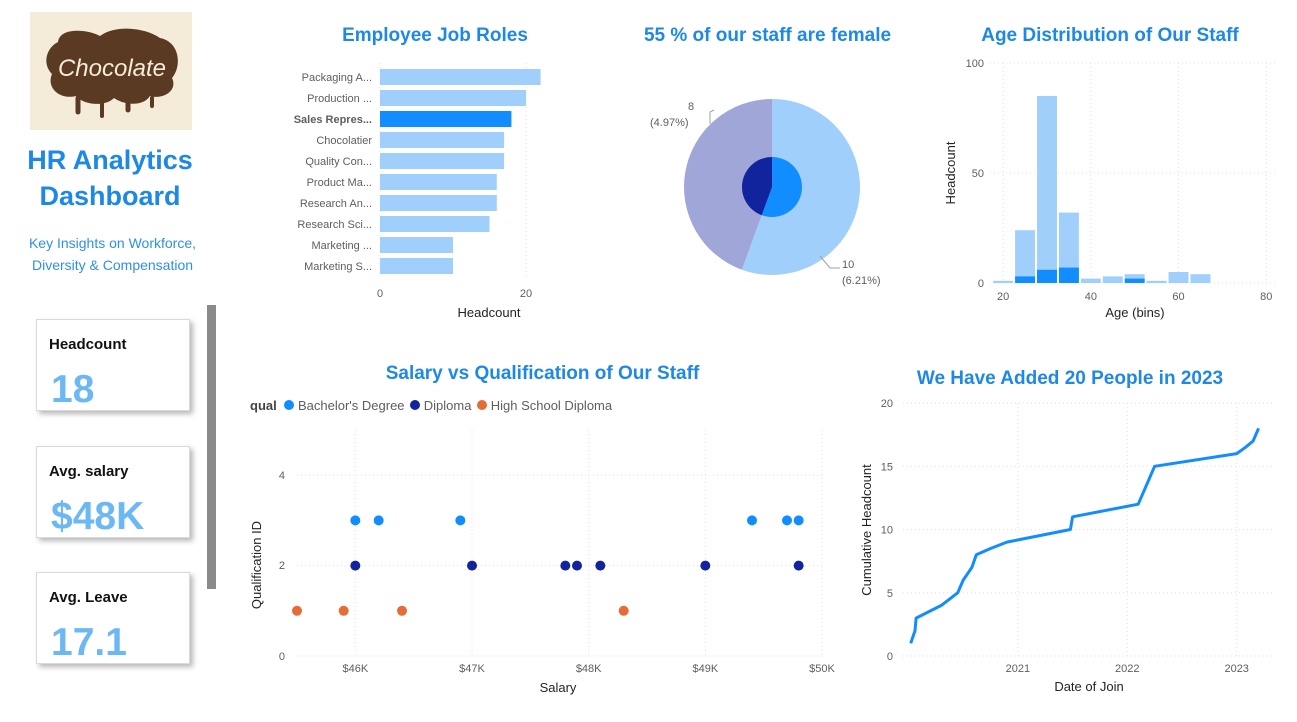  What do you see at coordinates (978, 174) in the screenshot?
I see `y-tick: 50` at bounding box center [978, 174].